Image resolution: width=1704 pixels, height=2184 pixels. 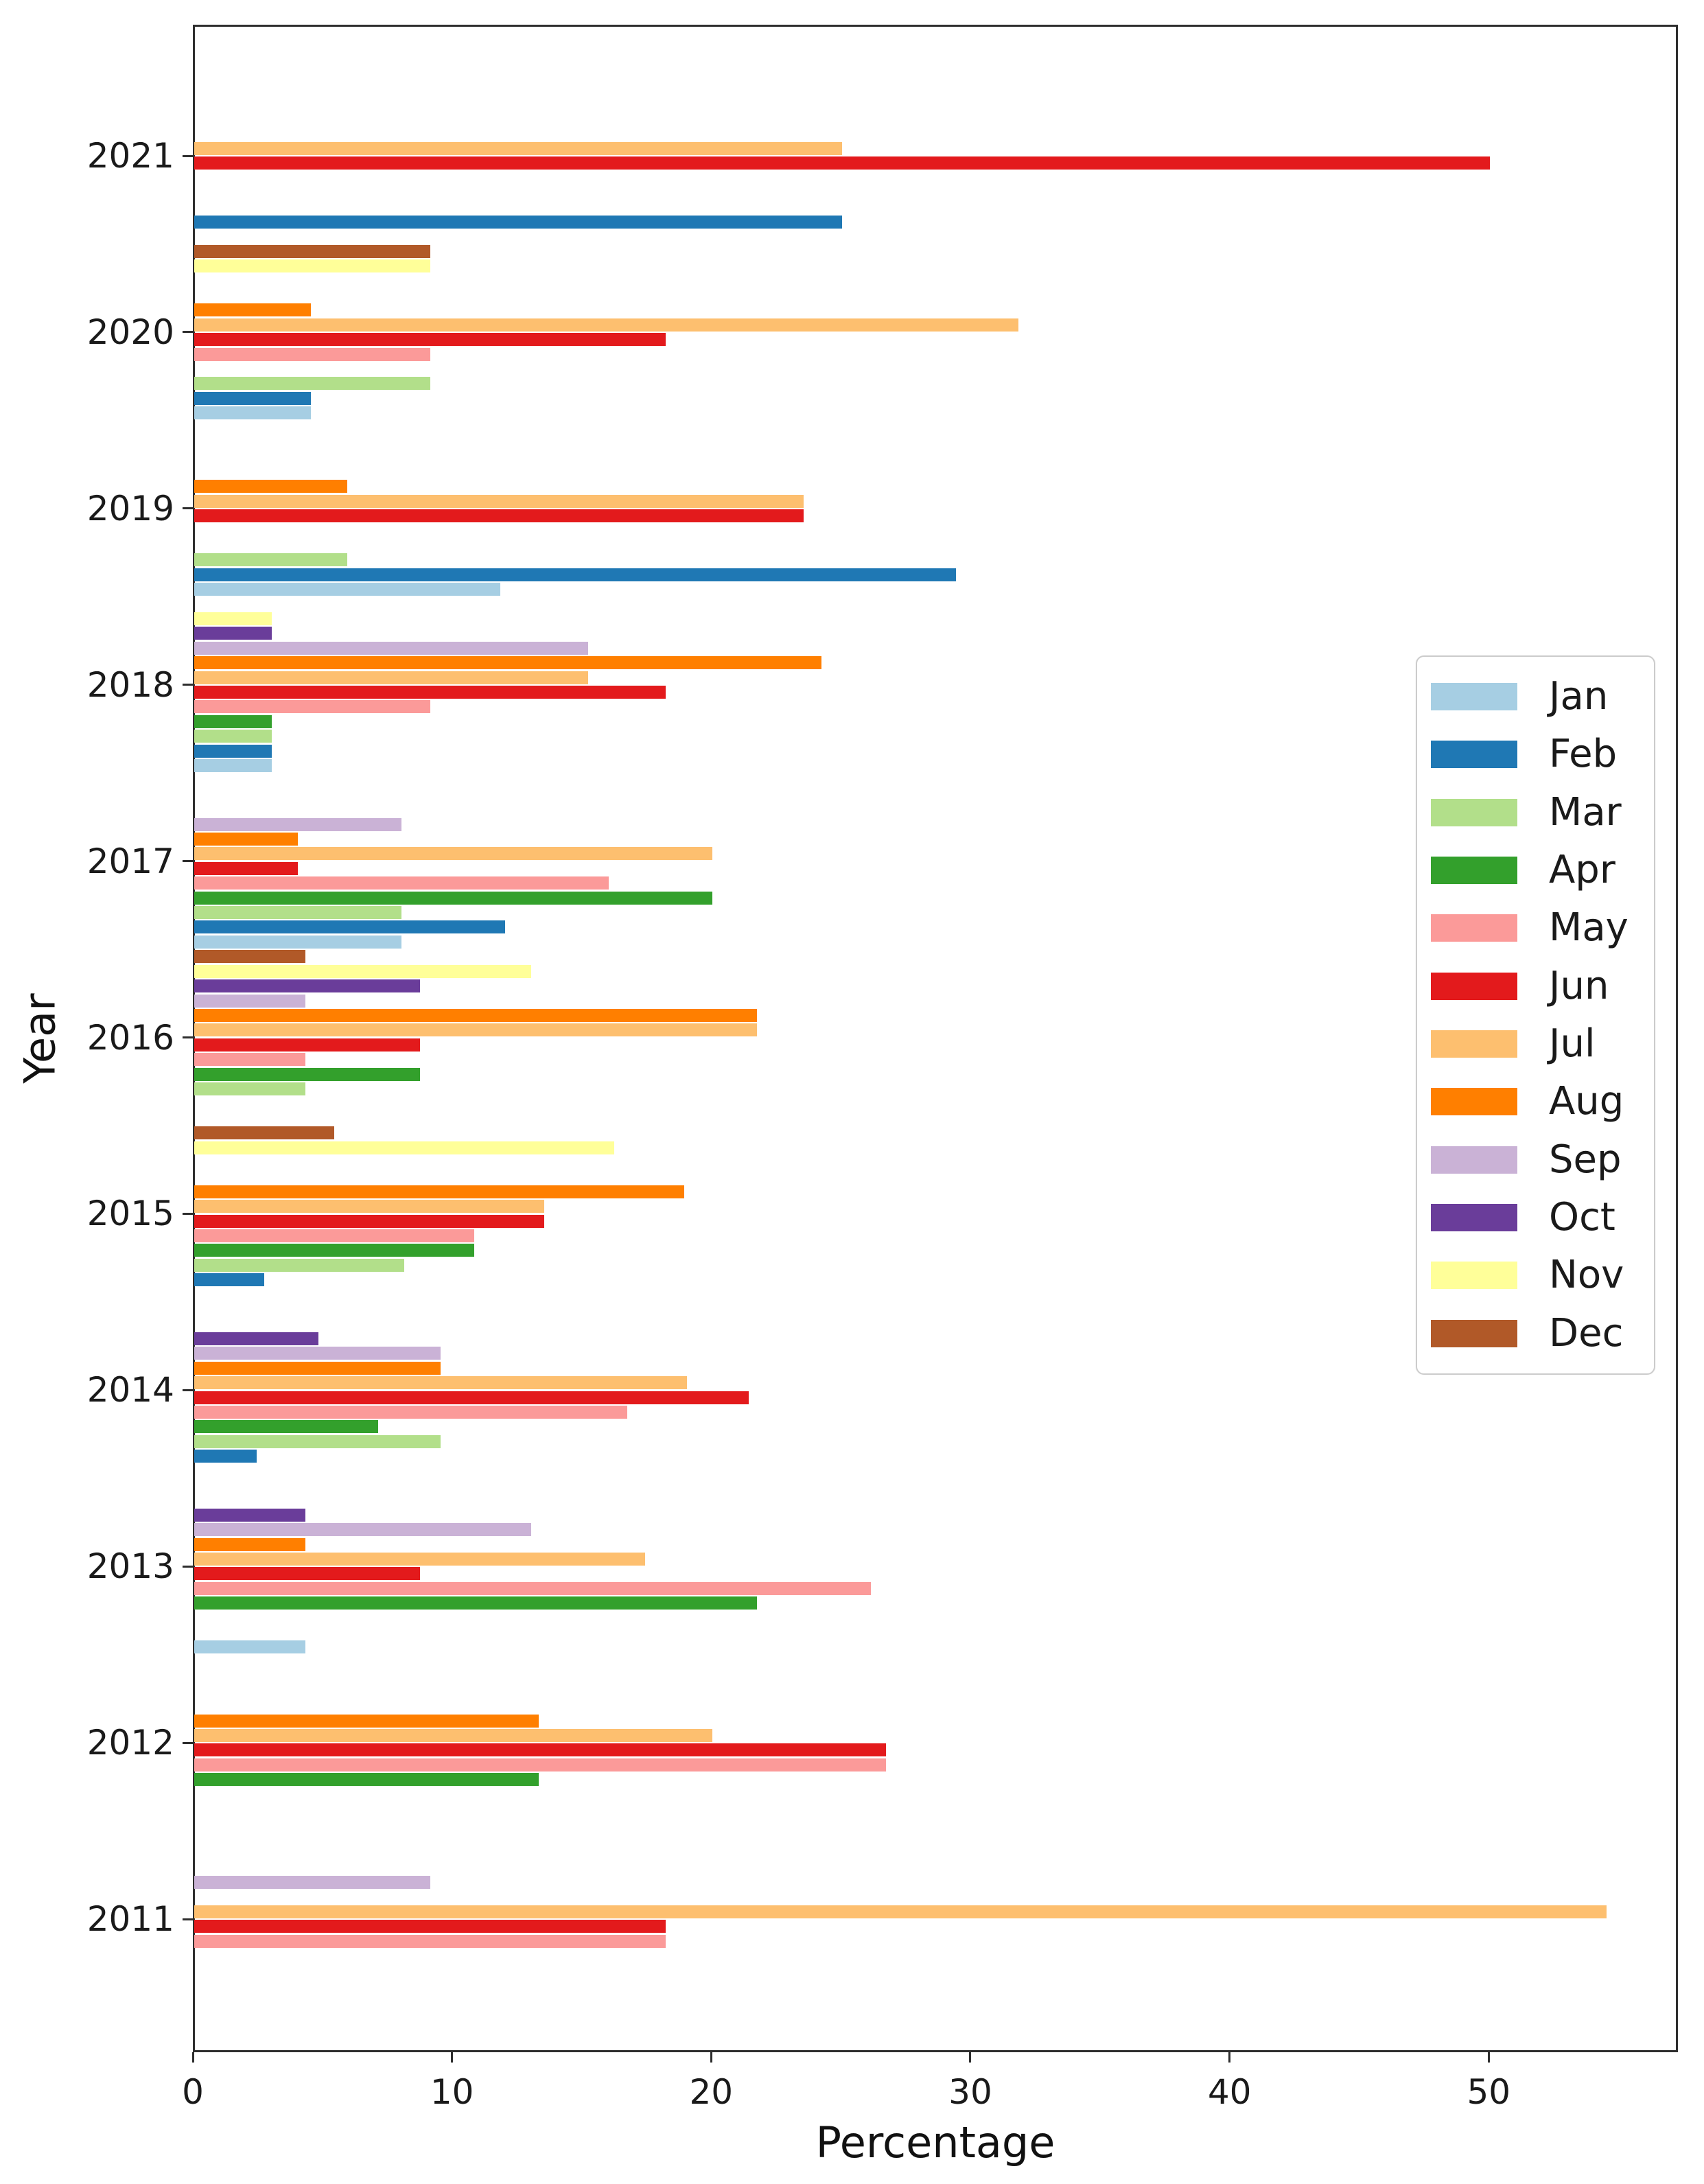 I want to click on bar-jul-2015, so click(x=369, y=1206).